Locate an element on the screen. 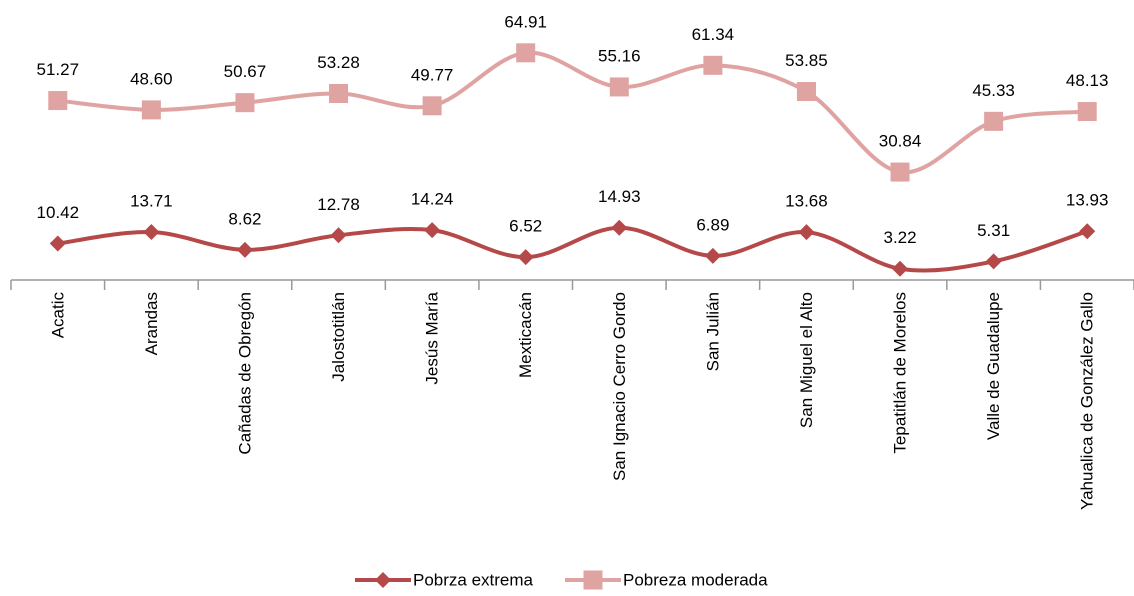 The image size is (1134, 596). x-tick-label: Arandas is located at coordinates (151, 323).